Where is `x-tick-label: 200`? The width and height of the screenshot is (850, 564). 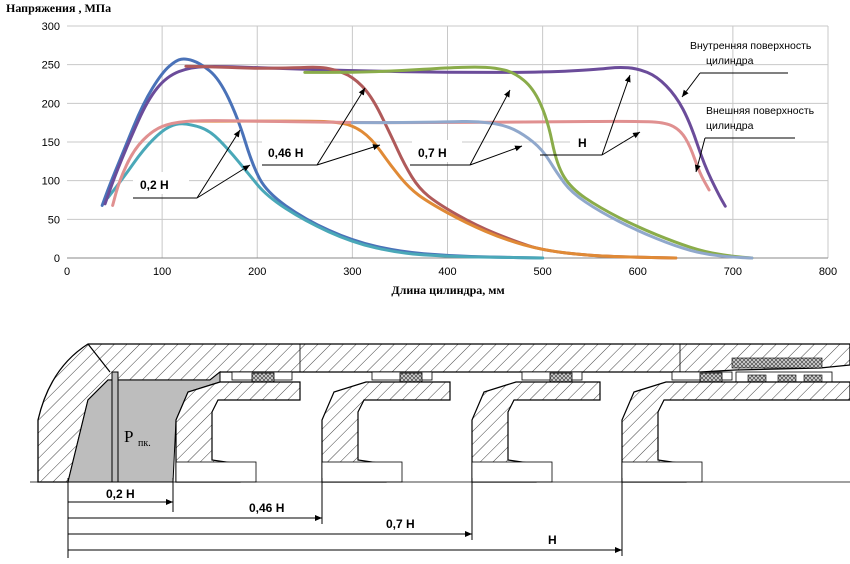
x-tick-label: 200 is located at coordinates (257, 272).